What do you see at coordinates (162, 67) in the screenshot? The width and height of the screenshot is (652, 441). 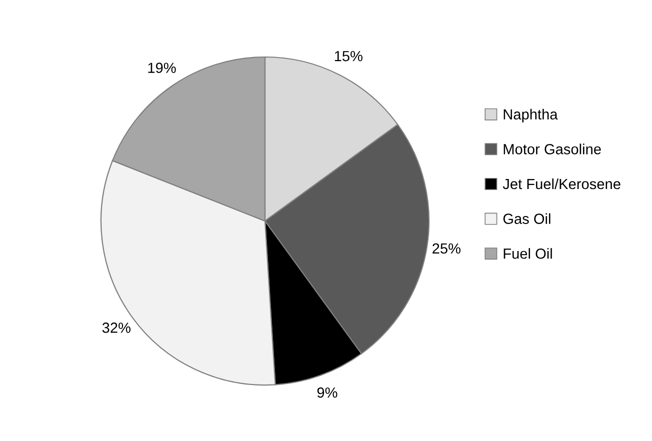 I see `data-label: 19%` at bounding box center [162, 67].